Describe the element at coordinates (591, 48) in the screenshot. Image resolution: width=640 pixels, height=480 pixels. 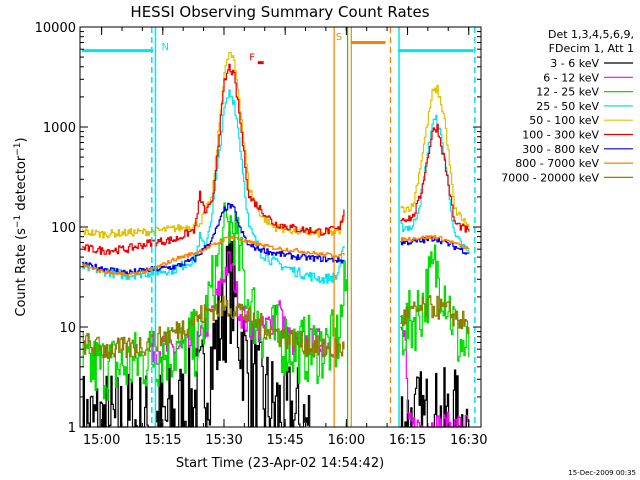
I see `legend-header-2: FDecim 1, Att 1` at that location.